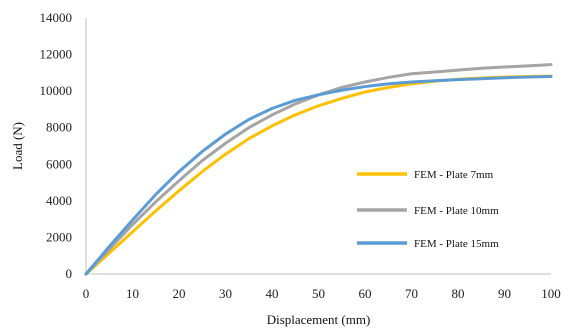 Image resolution: width=565 pixels, height=331 pixels. Describe the element at coordinates (318, 293) in the screenshot. I see `x-tick-label: 50` at that location.